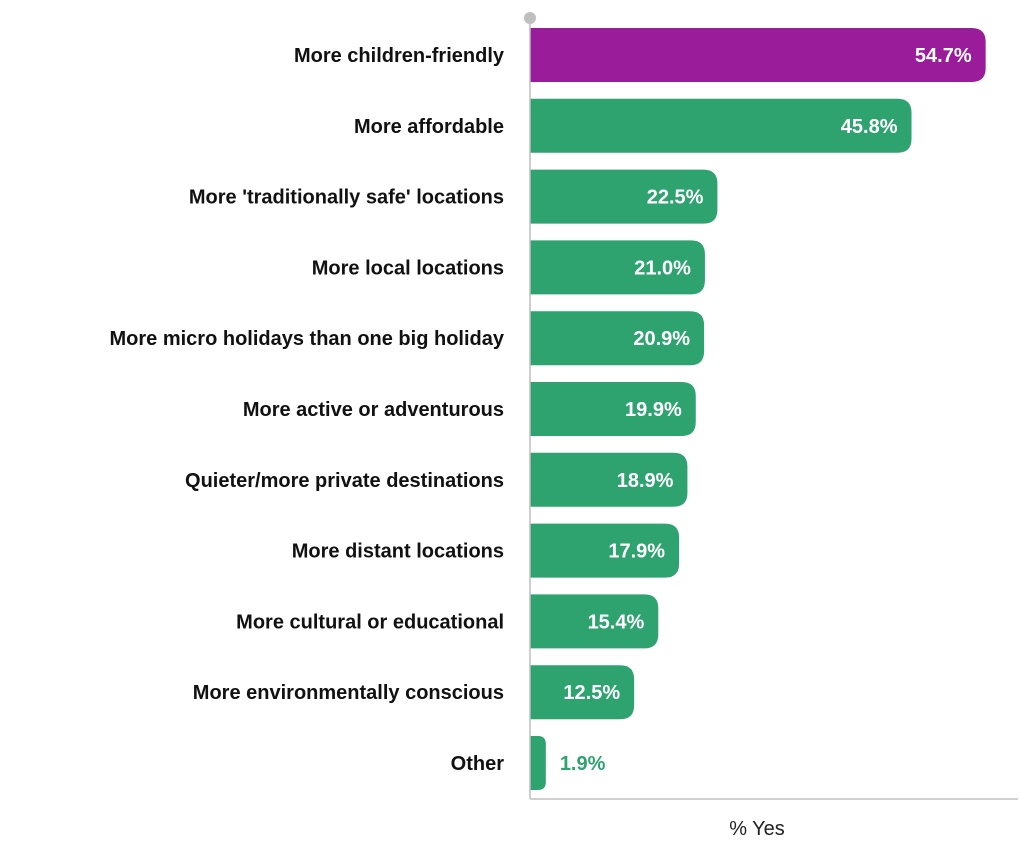 This screenshot has height=846, width=1020. Describe the element at coordinates (943, 56) in the screenshot. I see `value-label-0: 54.7%` at that location.